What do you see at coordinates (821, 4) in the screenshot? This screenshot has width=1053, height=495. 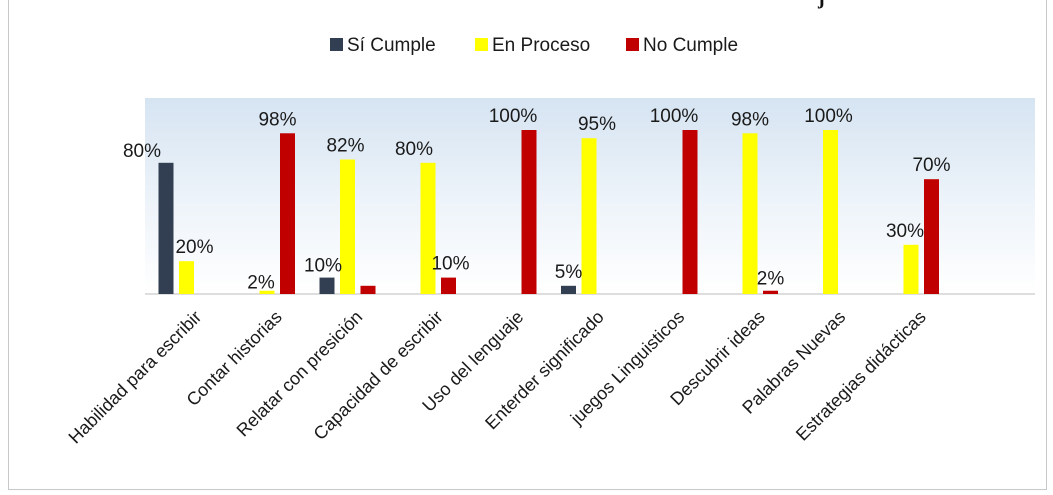 I see `header-fragment: j` at bounding box center [821, 4].